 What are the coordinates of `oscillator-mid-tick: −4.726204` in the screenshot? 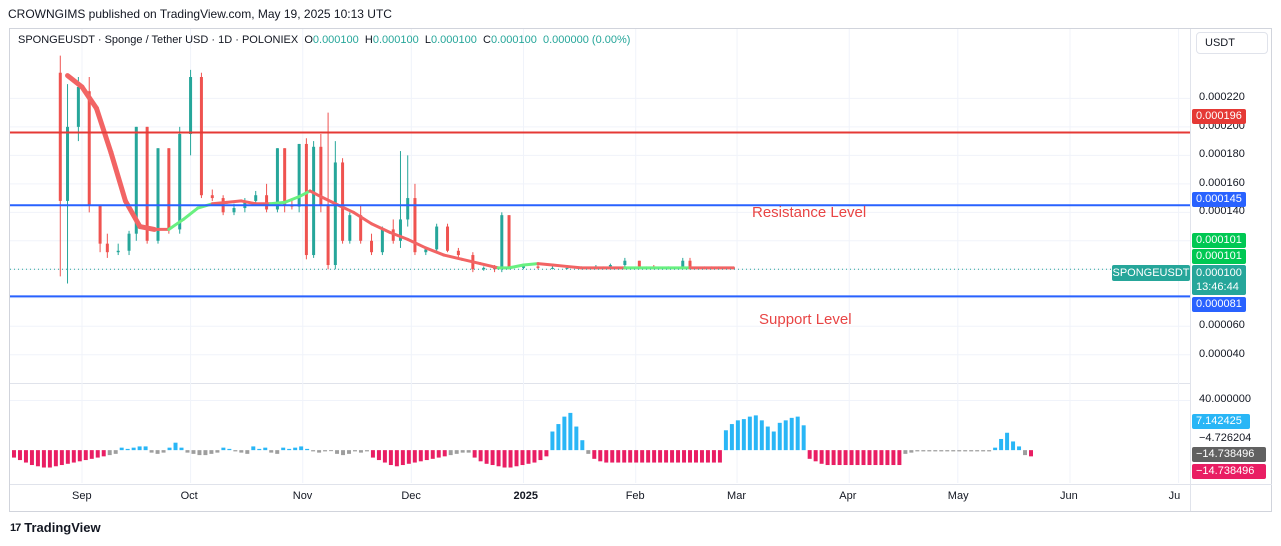 It's located at (1225, 438).